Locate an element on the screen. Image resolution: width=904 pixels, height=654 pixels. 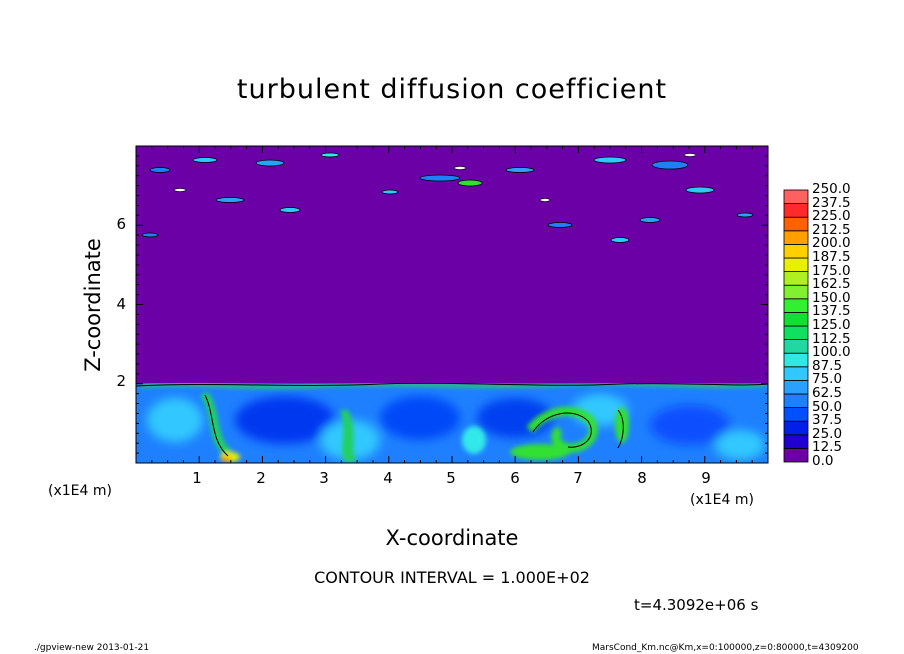
y-axis-unit: (x1E4 m) is located at coordinates (80, 491).